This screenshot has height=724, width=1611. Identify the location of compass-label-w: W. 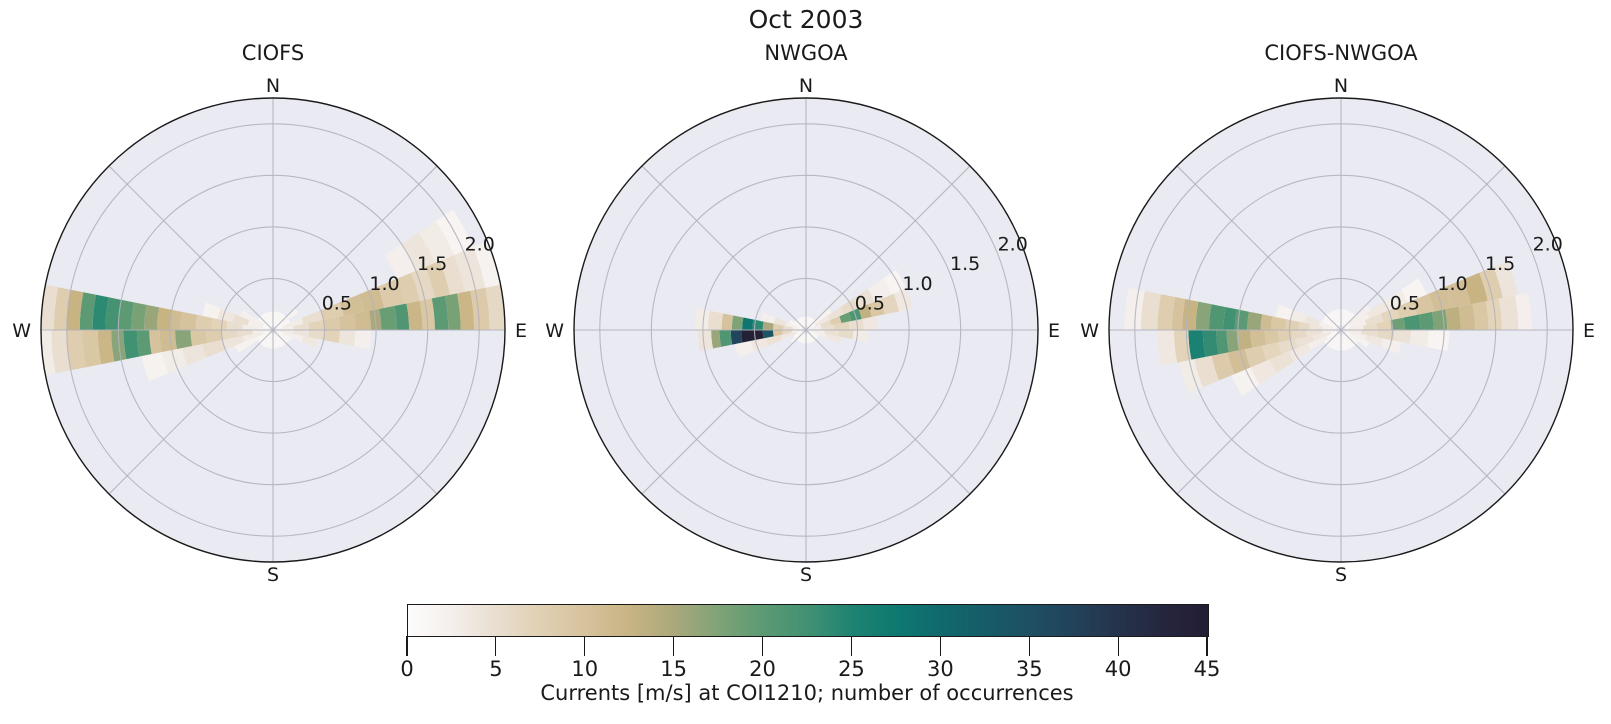
(1090, 331).